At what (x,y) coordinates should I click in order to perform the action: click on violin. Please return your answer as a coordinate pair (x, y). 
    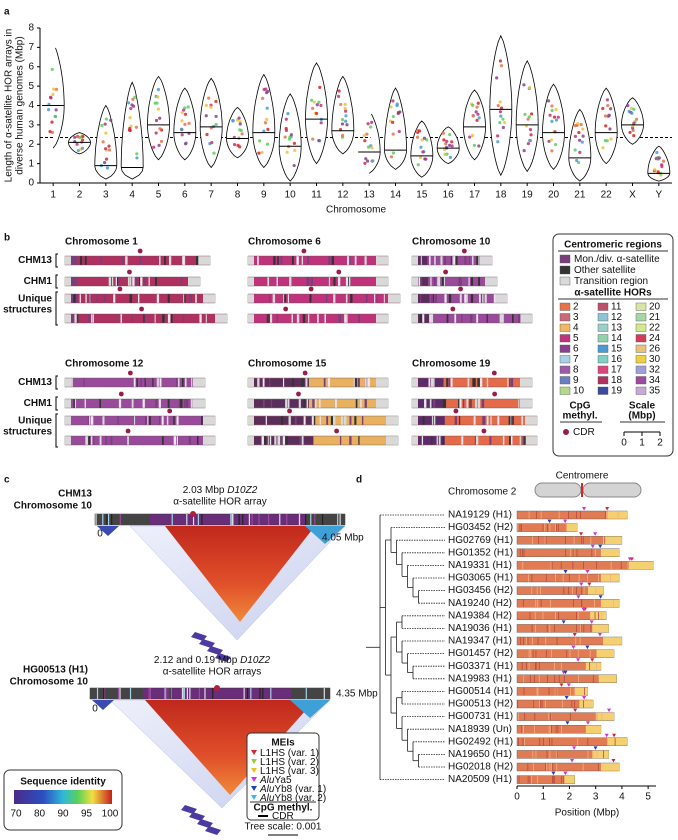
    Looking at the image, I should click on (395, 128).